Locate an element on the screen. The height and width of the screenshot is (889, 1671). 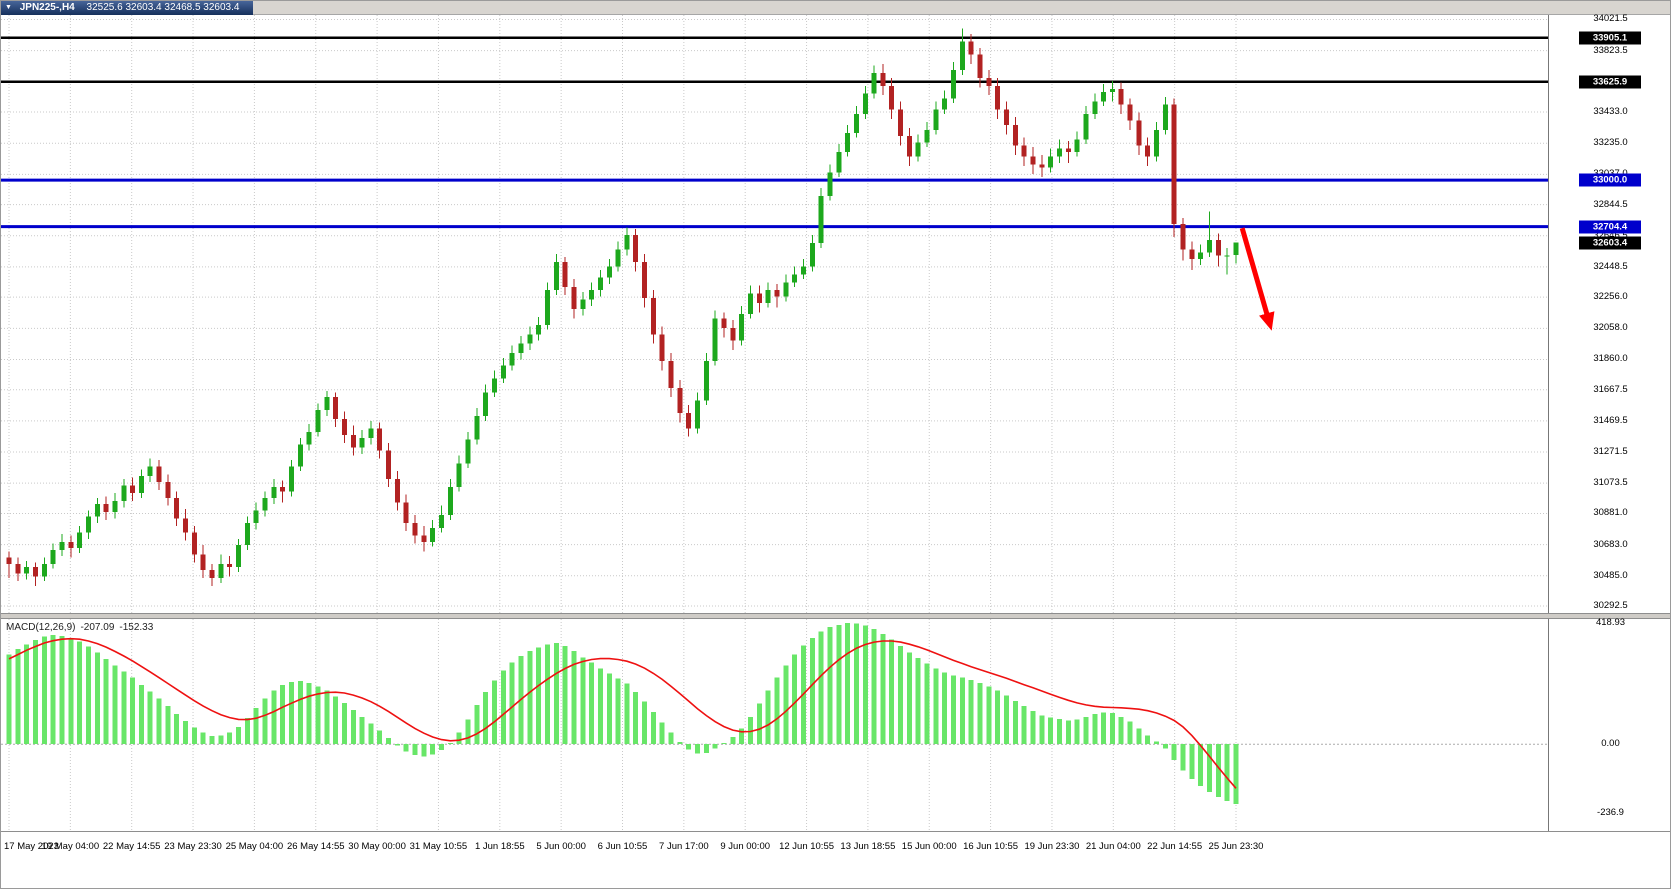
macd-main-value: -207.09 is located at coordinates (97, 627).